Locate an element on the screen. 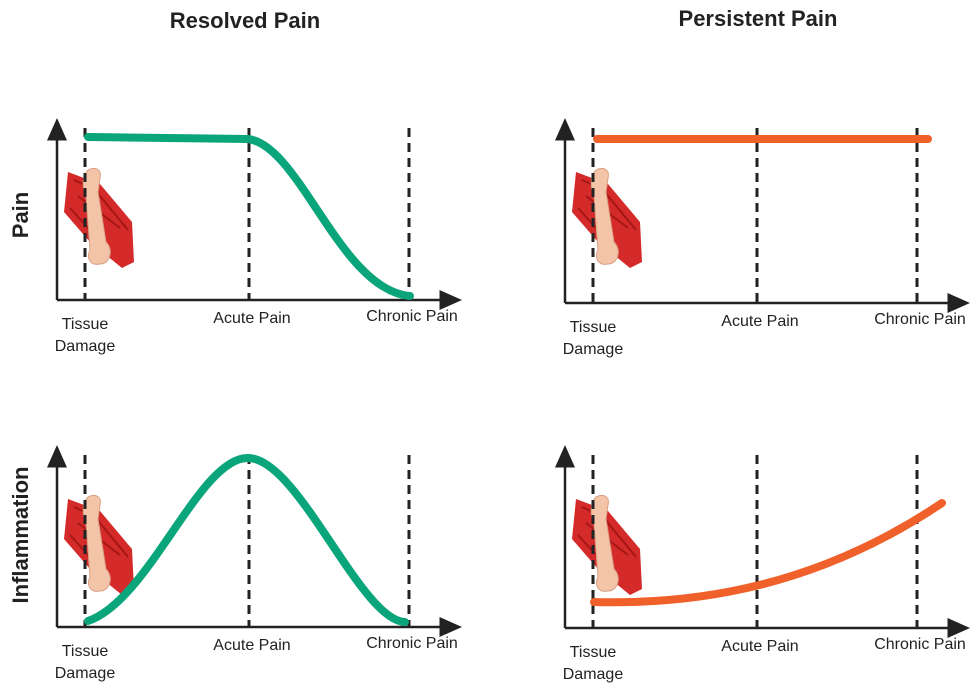 This screenshot has height=683, width=972. row-label: Pain is located at coordinates (20, 215).